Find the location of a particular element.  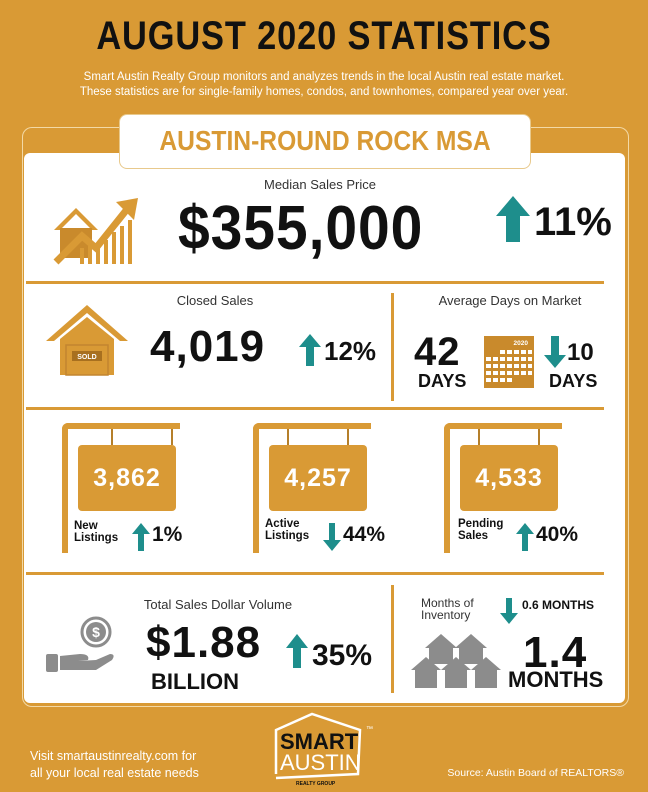

svg-text: 2020 is located at coordinates (521, 343).